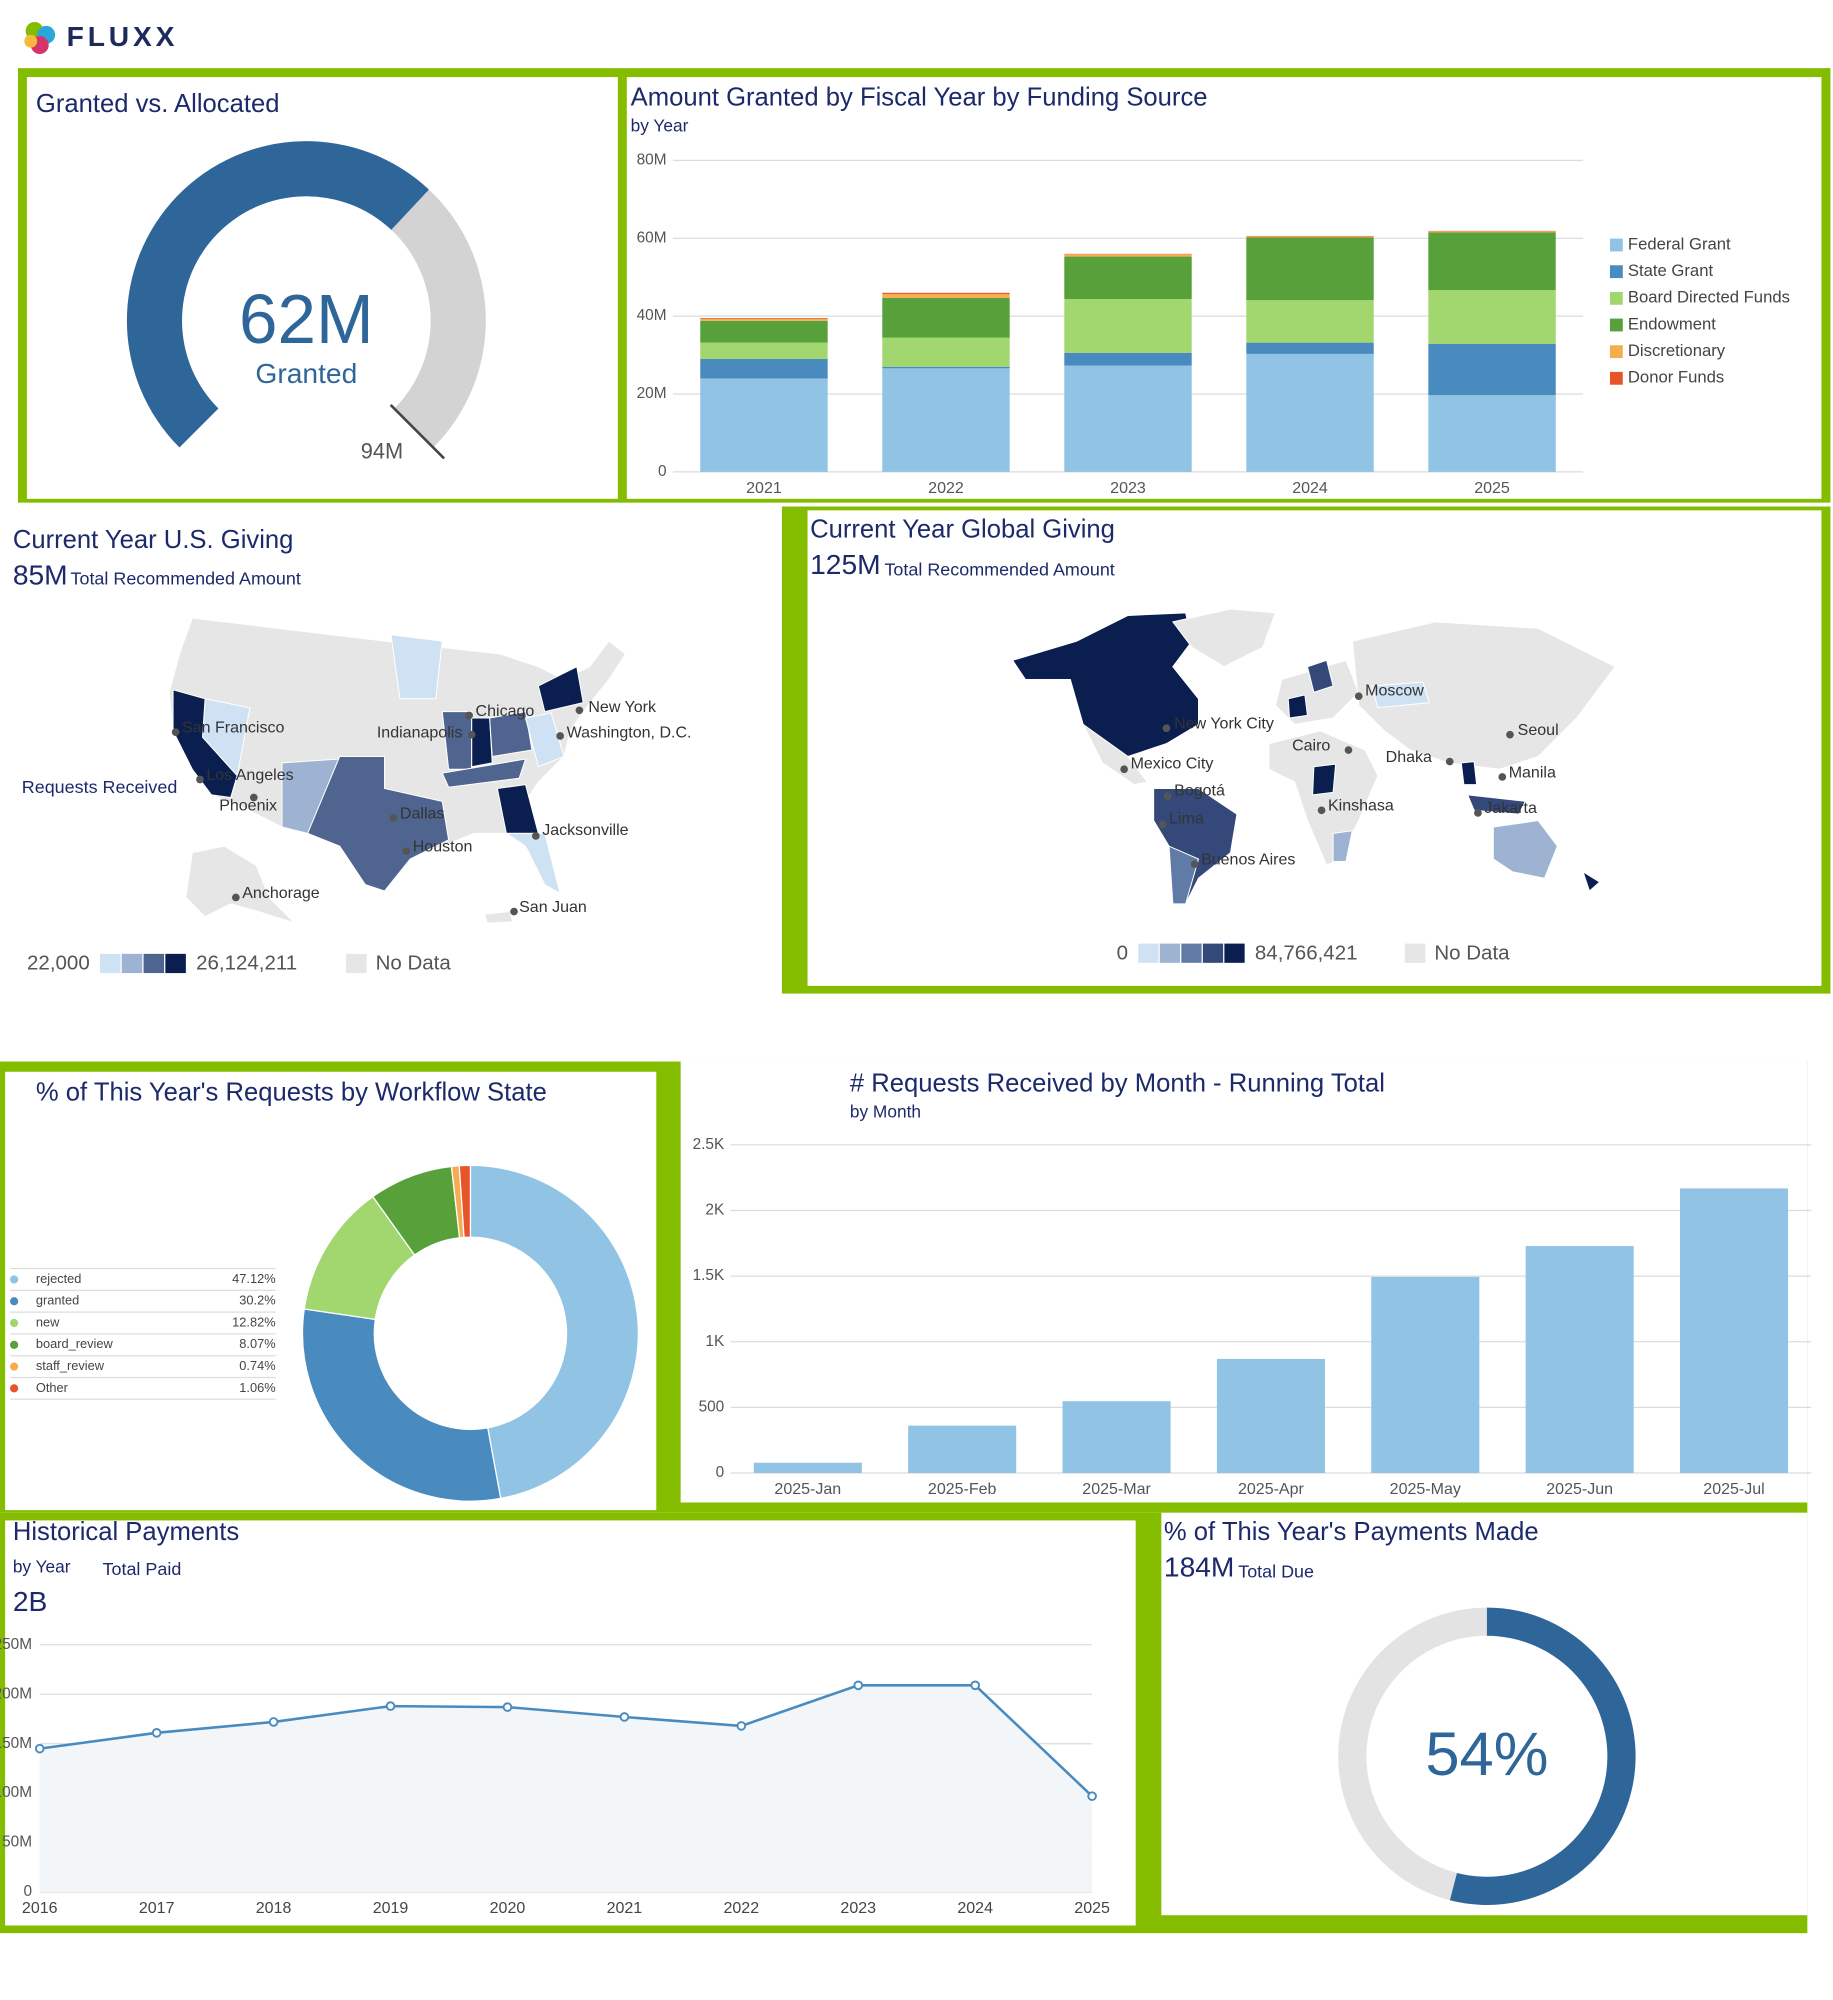  Describe the element at coordinates (1733, 1489) in the screenshot. I see `x-tick-label: 2025-Jul` at that location.